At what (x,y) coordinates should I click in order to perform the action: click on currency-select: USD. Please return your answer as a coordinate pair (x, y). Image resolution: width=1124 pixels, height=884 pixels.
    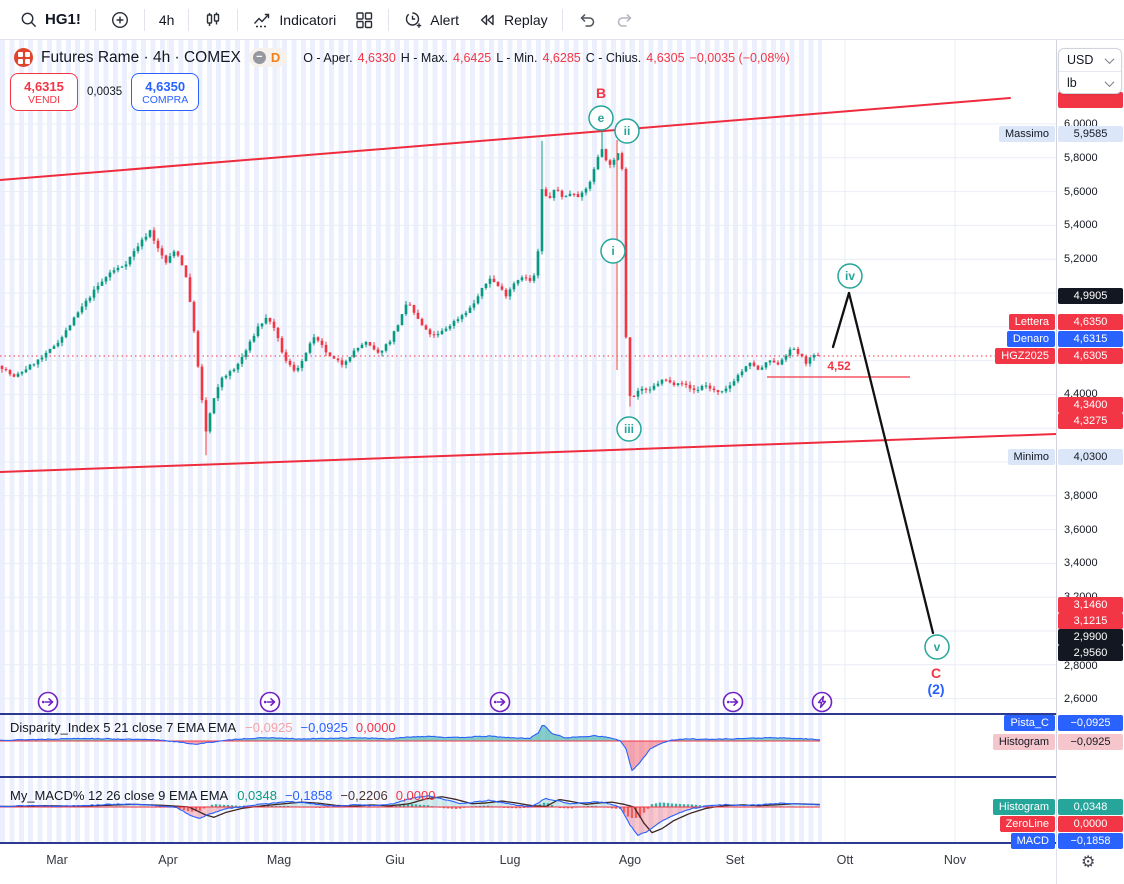
    Looking at the image, I should click on (1090, 60).